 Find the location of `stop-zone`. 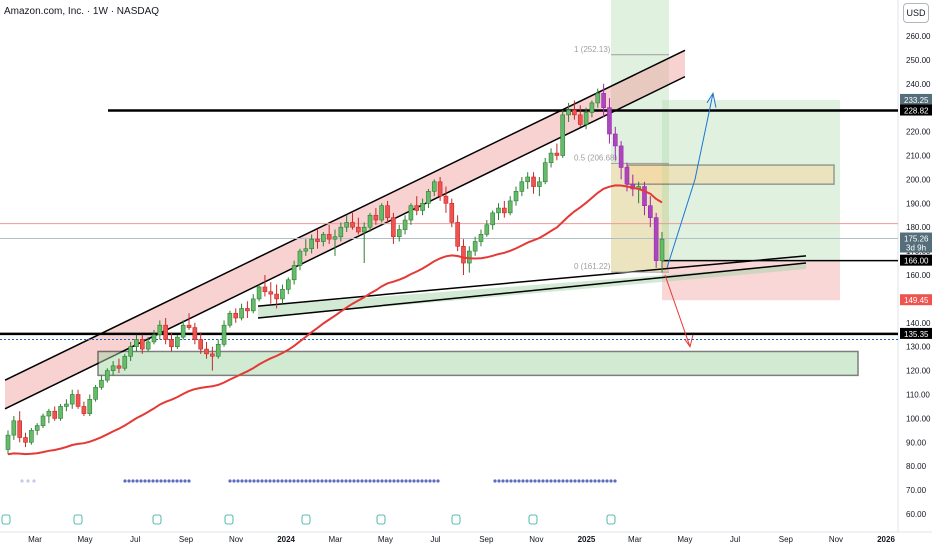

stop-zone is located at coordinates (751, 280).